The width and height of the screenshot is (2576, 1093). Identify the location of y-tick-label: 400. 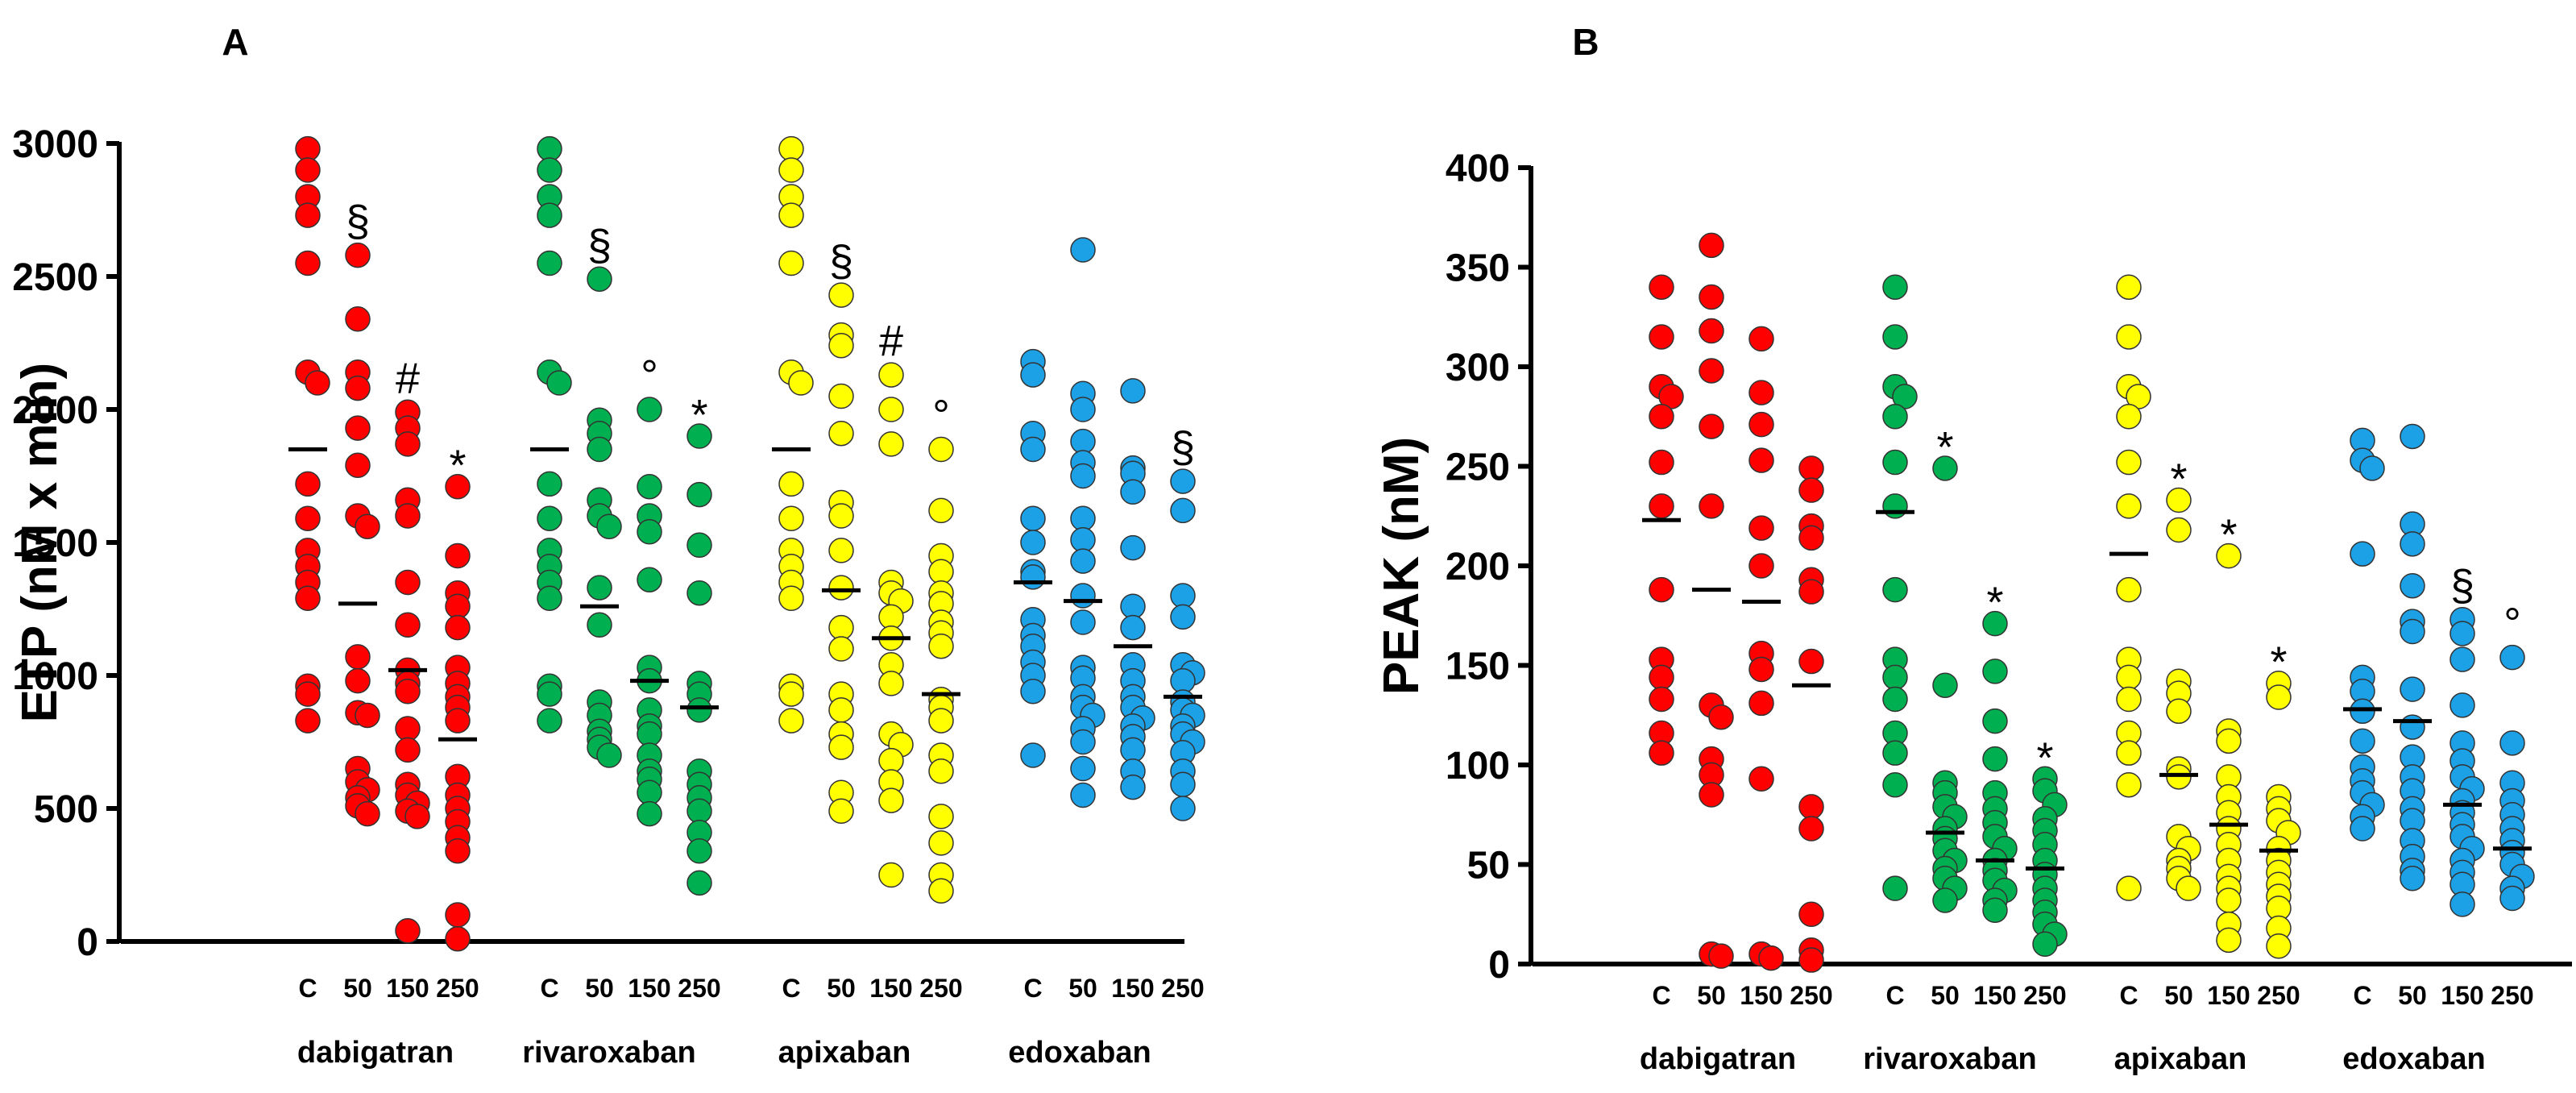
(1478, 169).